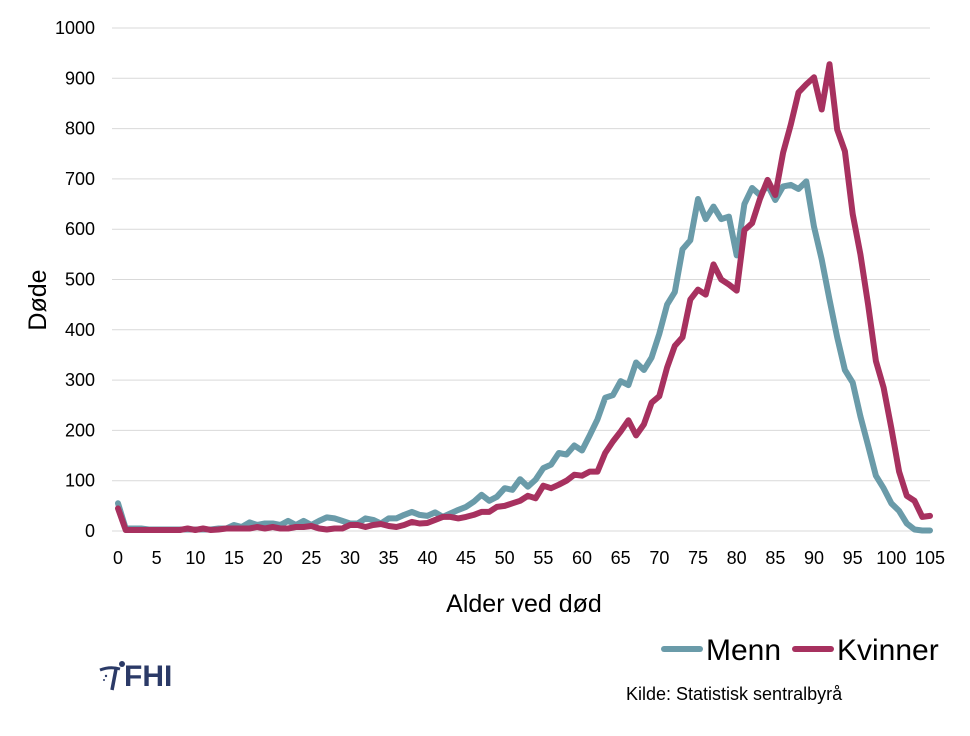 This screenshot has width=970, height=736. I want to click on y-tick-label: 600, so click(80, 229).